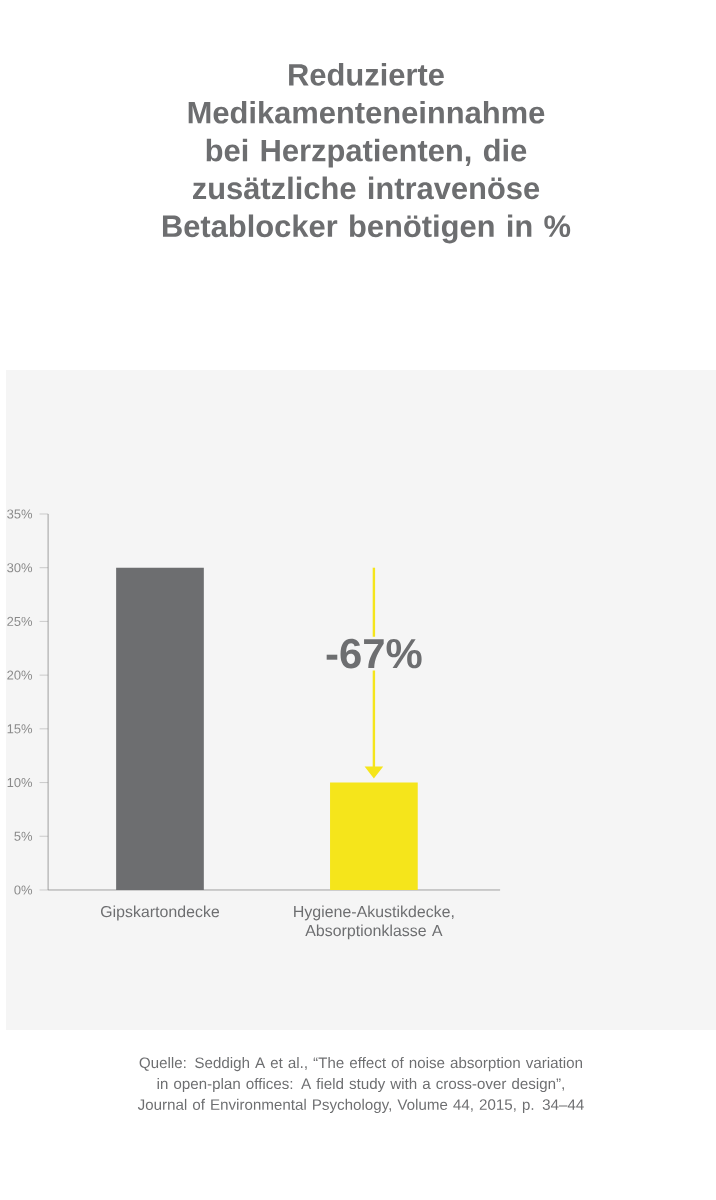 This screenshot has height=1200, width=716. I want to click on chart-title: Reduzierte Medikamenteneinnahme bei Herzpatienten, die zusätzliche intravenöse Betablocker benötigen in %, so click(366, 153).